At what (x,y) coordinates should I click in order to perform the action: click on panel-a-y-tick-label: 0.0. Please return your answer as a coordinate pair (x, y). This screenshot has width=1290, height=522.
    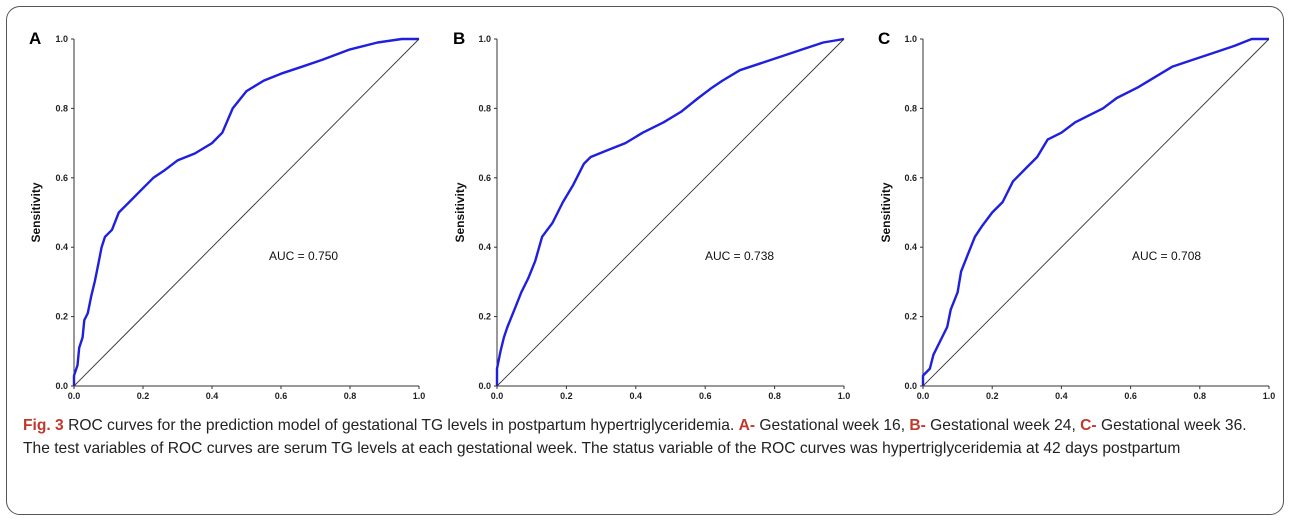
    Looking at the image, I should click on (61, 386).